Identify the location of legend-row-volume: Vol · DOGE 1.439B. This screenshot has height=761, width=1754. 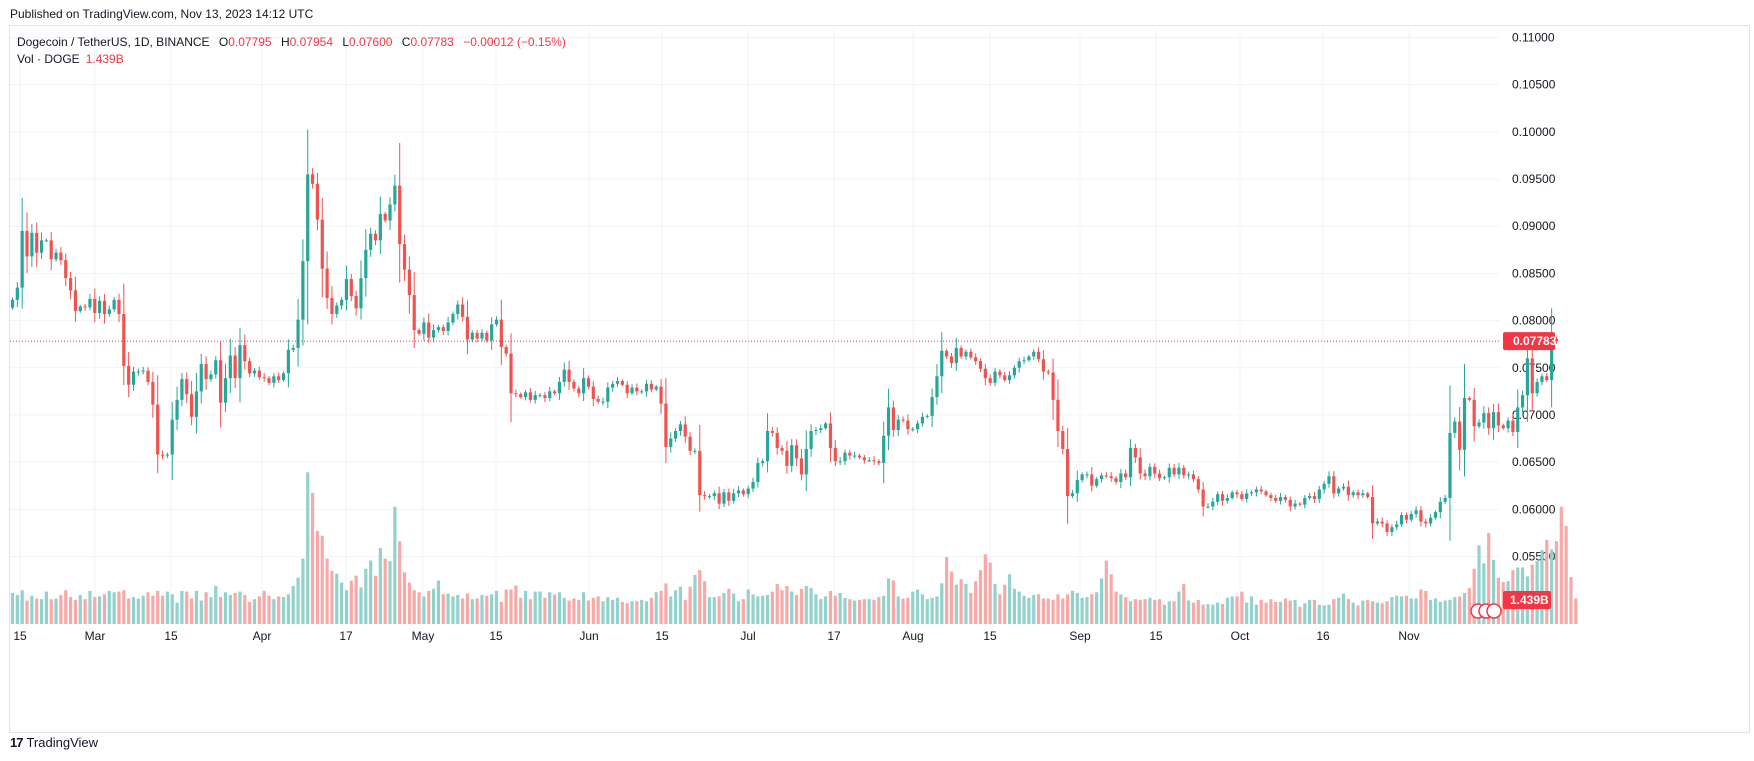
(291, 59).